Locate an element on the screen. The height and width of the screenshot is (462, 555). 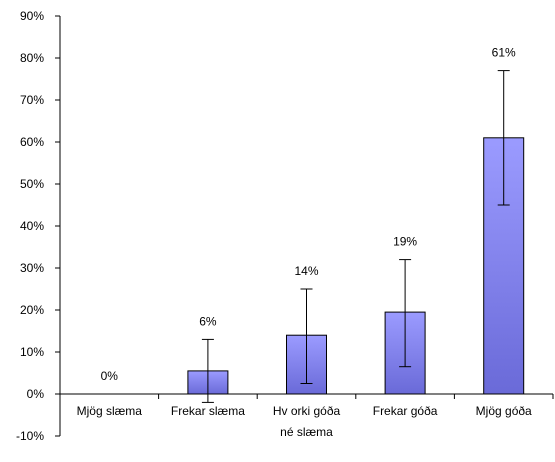
y-tick-label: 30% is located at coordinates (32, 268).